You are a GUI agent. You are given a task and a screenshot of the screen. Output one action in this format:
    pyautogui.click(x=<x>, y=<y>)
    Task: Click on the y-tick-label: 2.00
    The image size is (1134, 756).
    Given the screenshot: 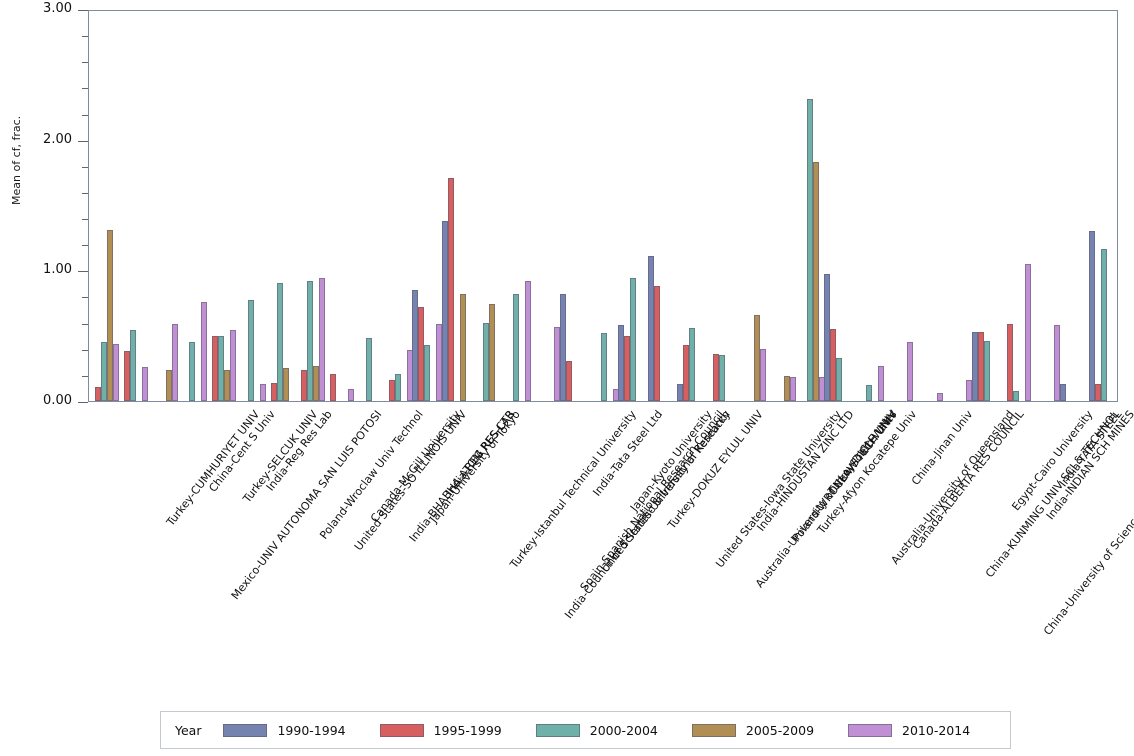 What is the action you would take?
    pyautogui.click(x=57, y=139)
    